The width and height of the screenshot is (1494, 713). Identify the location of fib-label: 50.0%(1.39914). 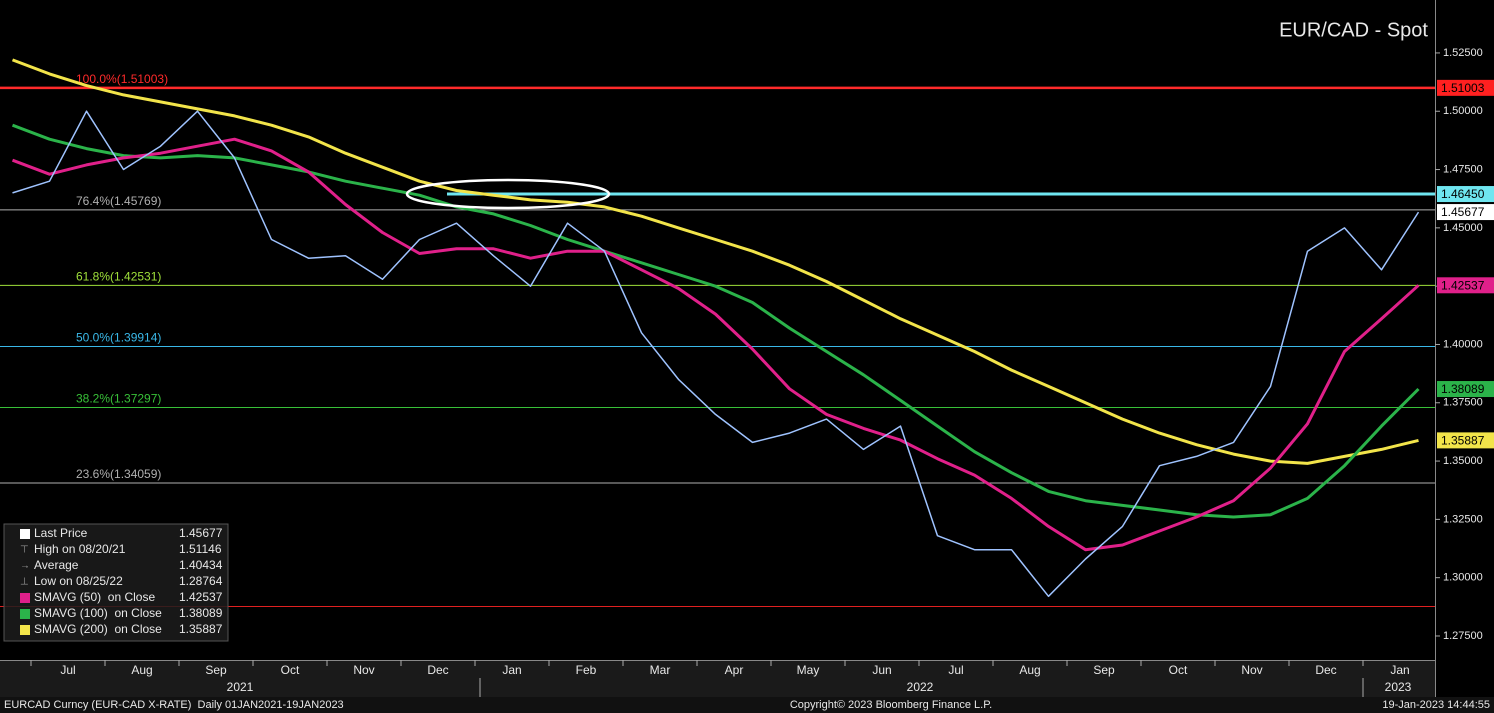
(118, 338).